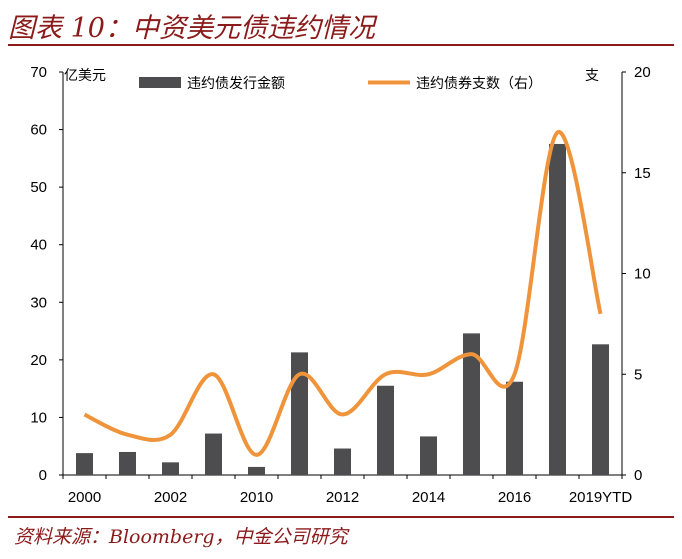  What do you see at coordinates (170, 497) in the screenshot?
I see `x-tick-label-2002: 2002` at bounding box center [170, 497].